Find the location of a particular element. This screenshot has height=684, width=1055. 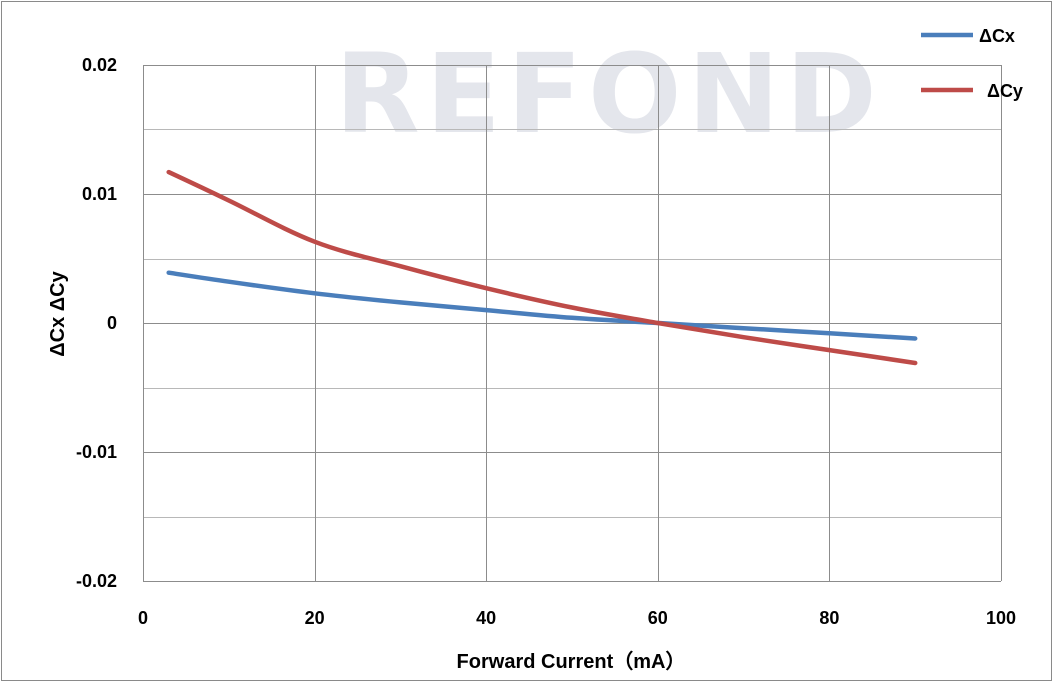

y-tick-label: 0 is located at coordinates (112, 323).